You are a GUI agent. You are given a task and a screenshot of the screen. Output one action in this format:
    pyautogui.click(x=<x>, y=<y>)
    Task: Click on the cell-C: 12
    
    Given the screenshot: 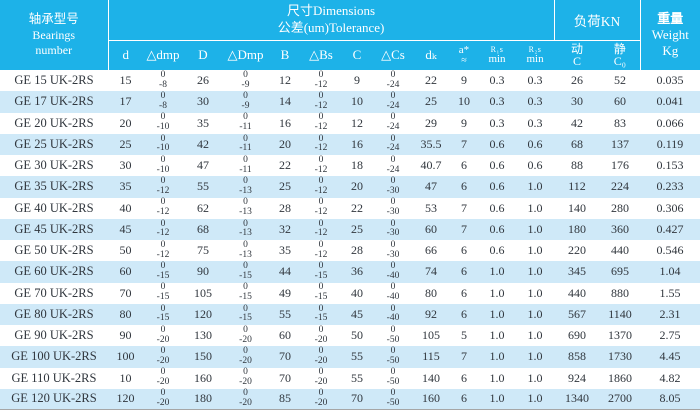 What is the action you would take?
    pyautogui.click(x=357, y=123)
    